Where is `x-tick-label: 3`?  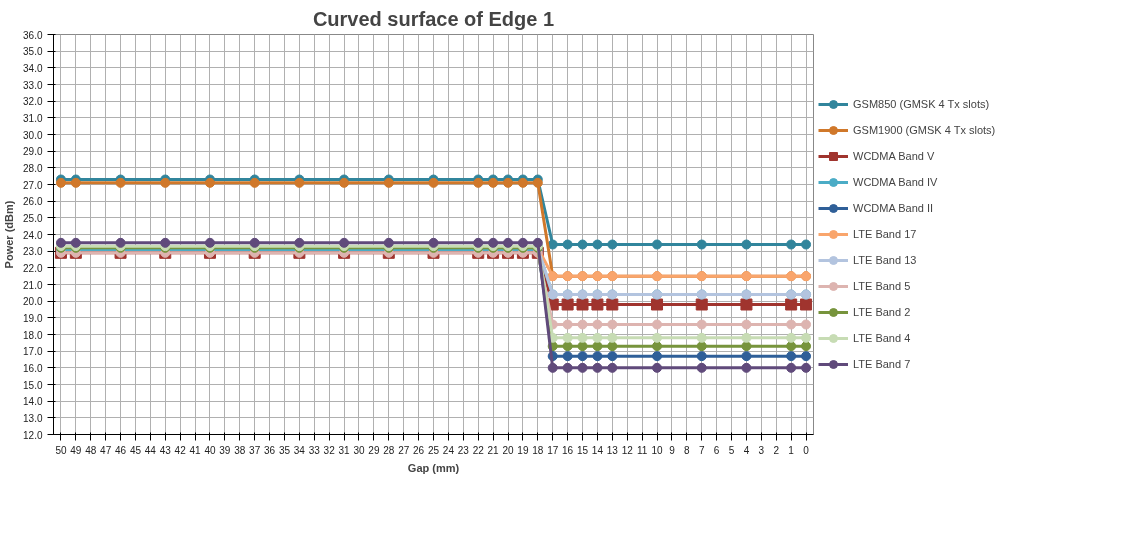
x-tick-label: 3 is located at coordinates (761, 450).